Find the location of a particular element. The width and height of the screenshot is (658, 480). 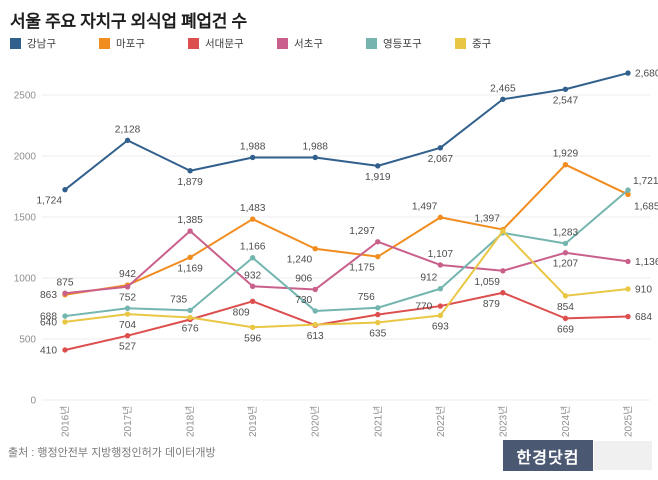

data-label-yeongdeungpo: 1,721 is located at coordinates (645, 181).